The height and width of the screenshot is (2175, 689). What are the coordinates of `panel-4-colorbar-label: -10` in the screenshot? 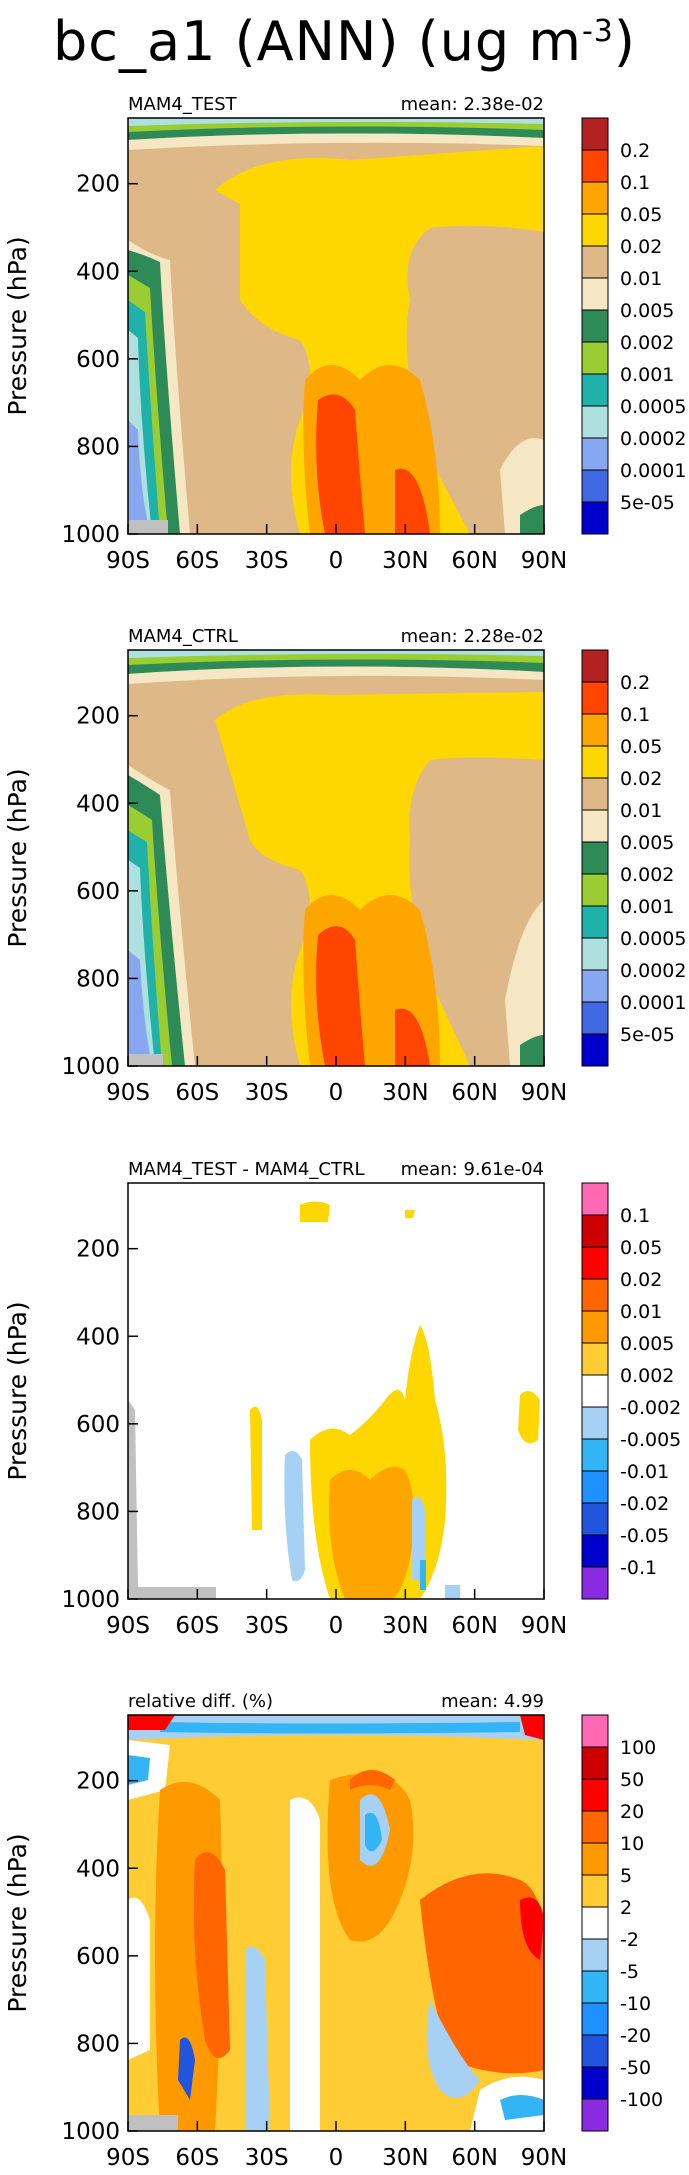 It's located at (635, 2004).